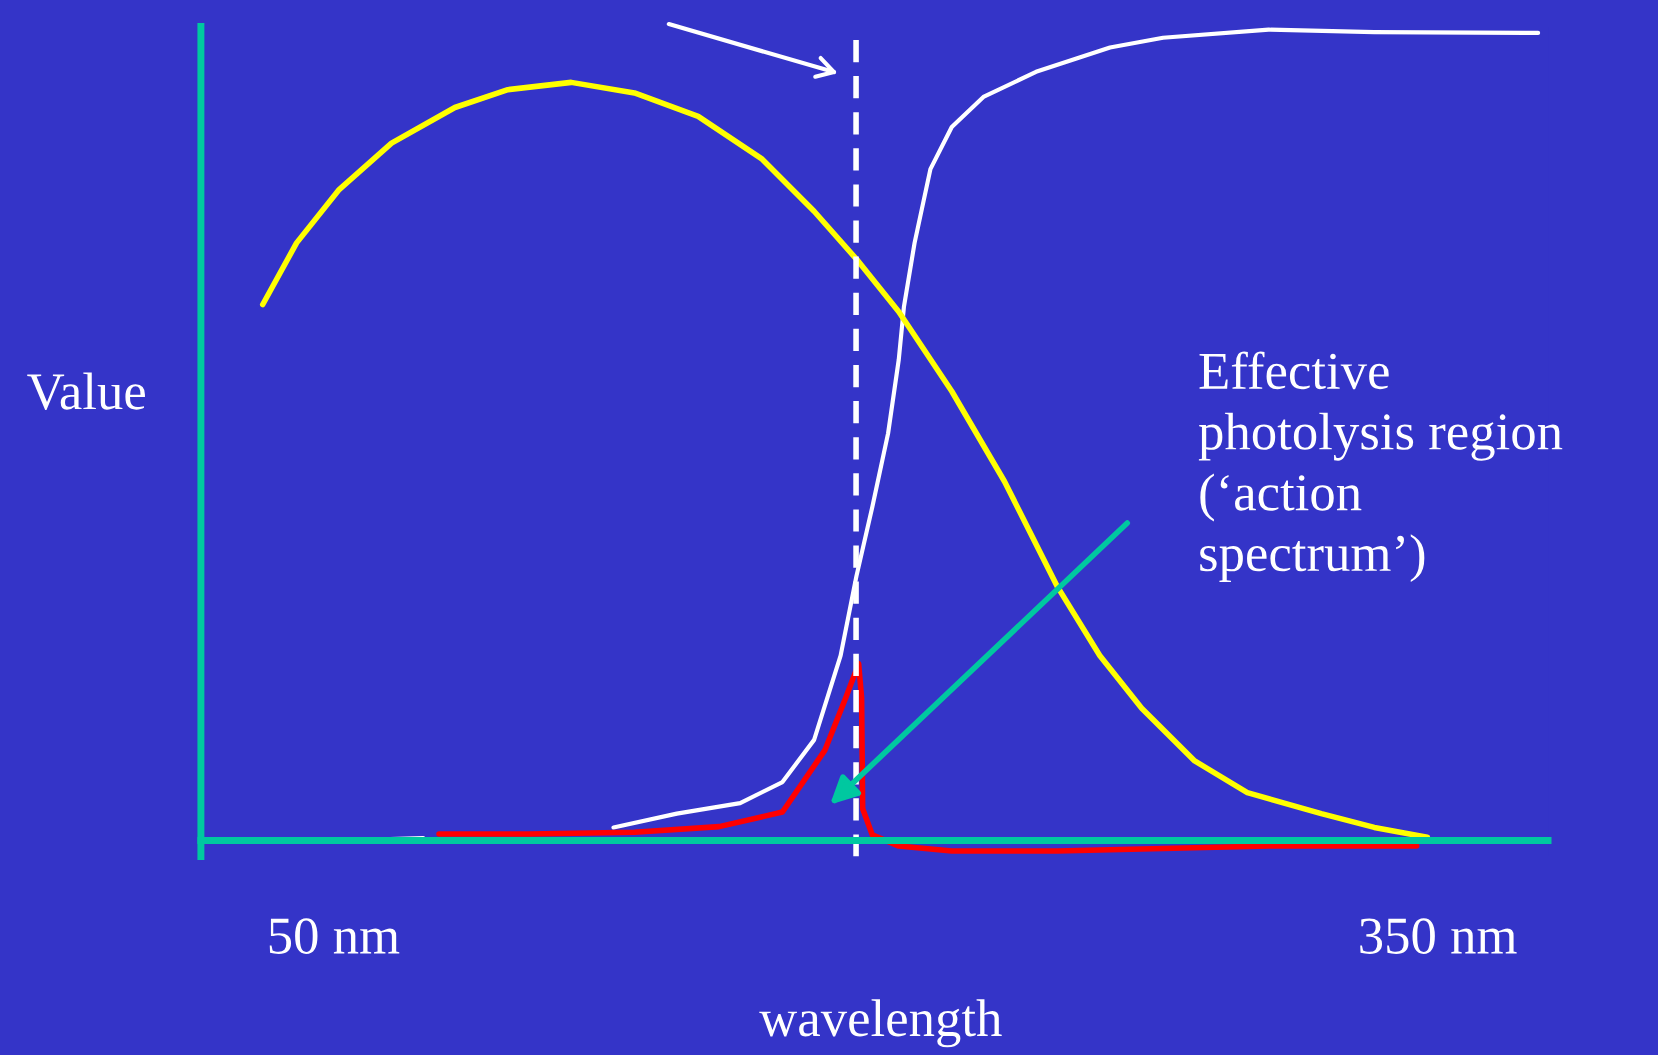 The image size is (1658, 1055). Describe the element at coordinates (1438, 936) in the screenshot. I see `x-tick-label: 350 nm` at that location.